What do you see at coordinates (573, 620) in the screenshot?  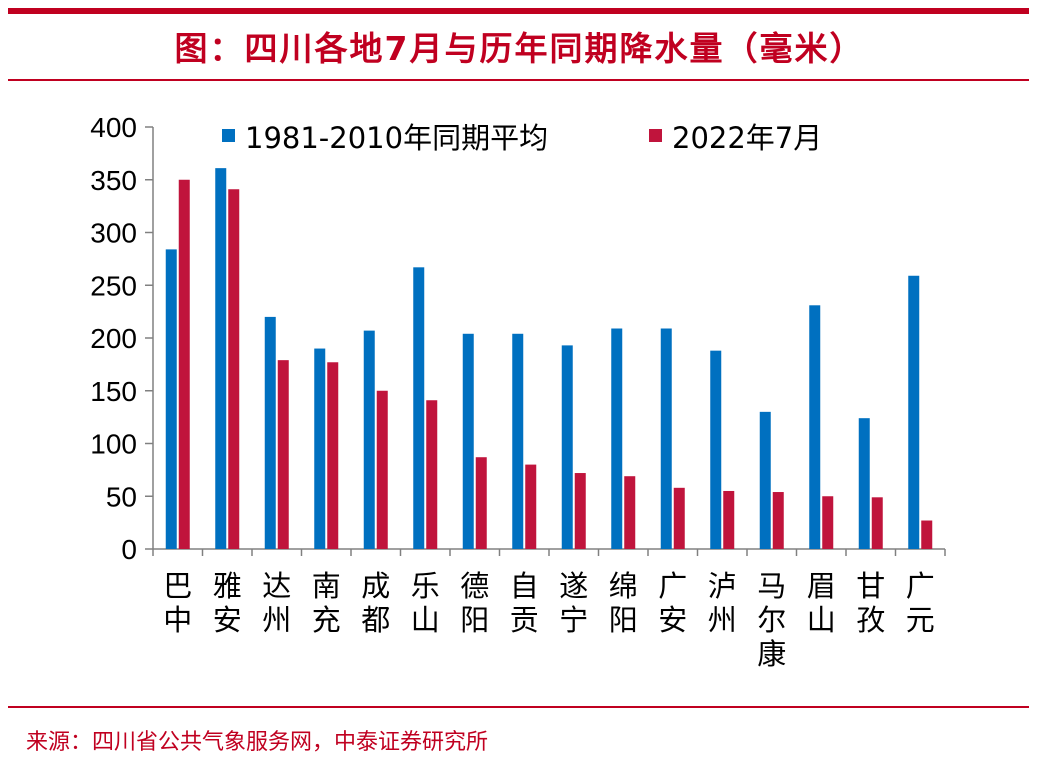 I see `x-category-label: 宁` at bounding box center [573, 620].